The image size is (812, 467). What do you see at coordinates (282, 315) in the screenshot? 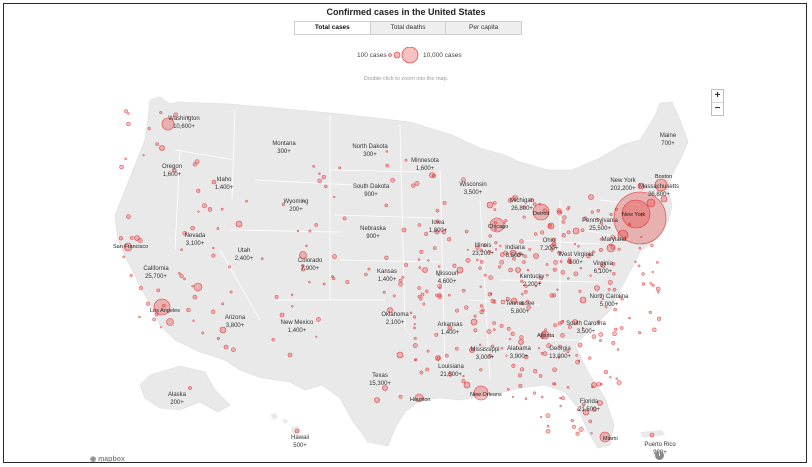
I see `bubble-albuquerque` at bounding box center [282, 315].